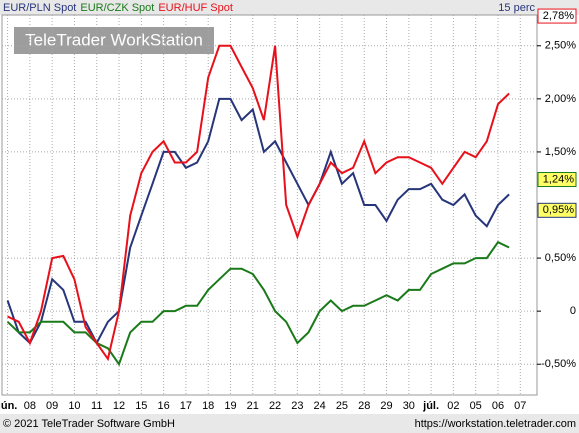 The width and height of the screenshot is (579, 433). Describe the element at coordinates (560, 46) in the screenshot. I see `y-tick-label: 2,50%` at that location.